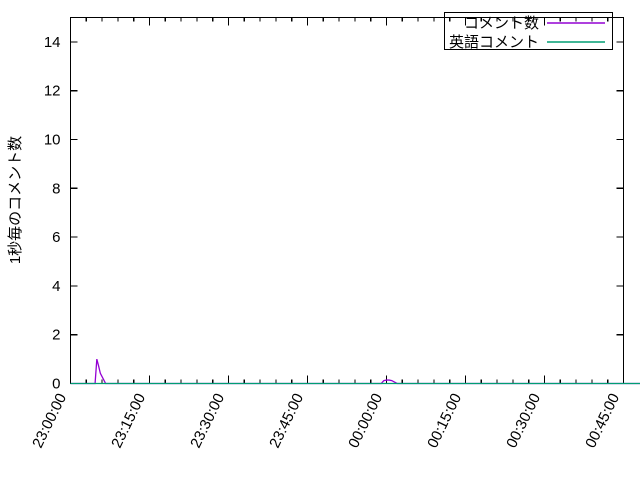 This screenshot has height=480, width=640. I want to click on x-tick-label: 00:15:00, so click(444, 421).